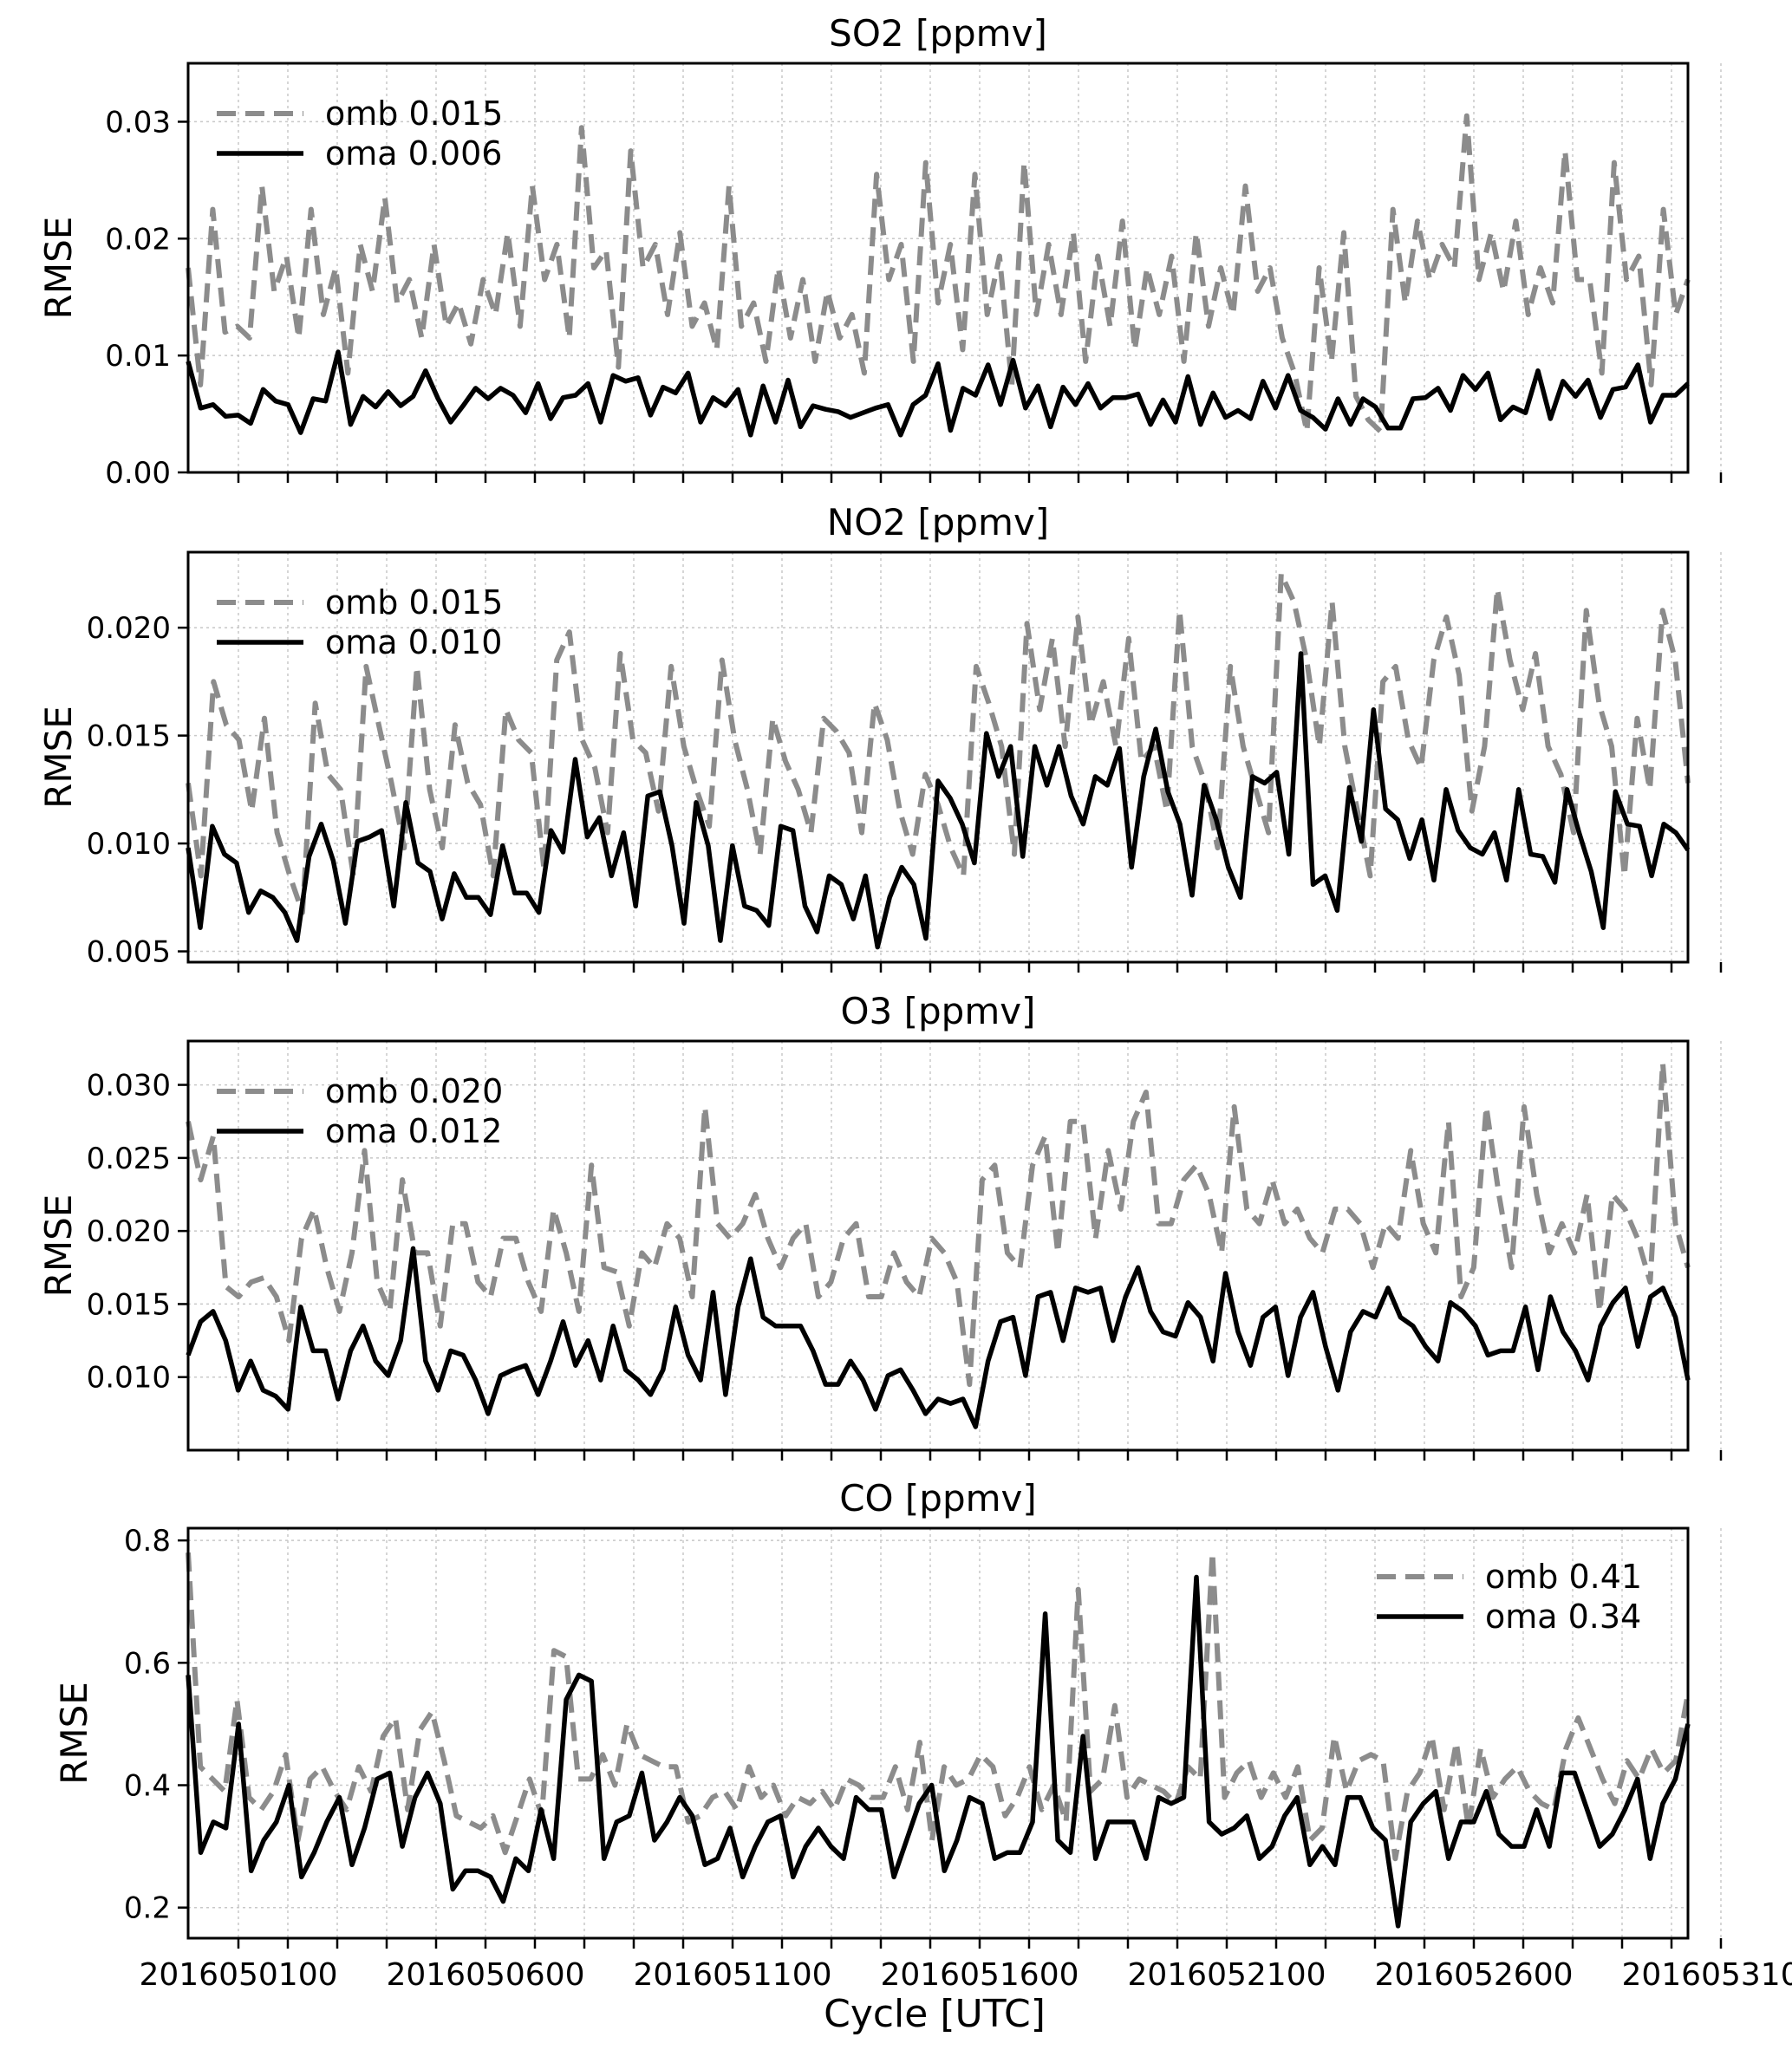  Describe the element at coordinates (935, 2014) in the screenshot. I see `x-axis-label: Cycle [UTC]` at that location.